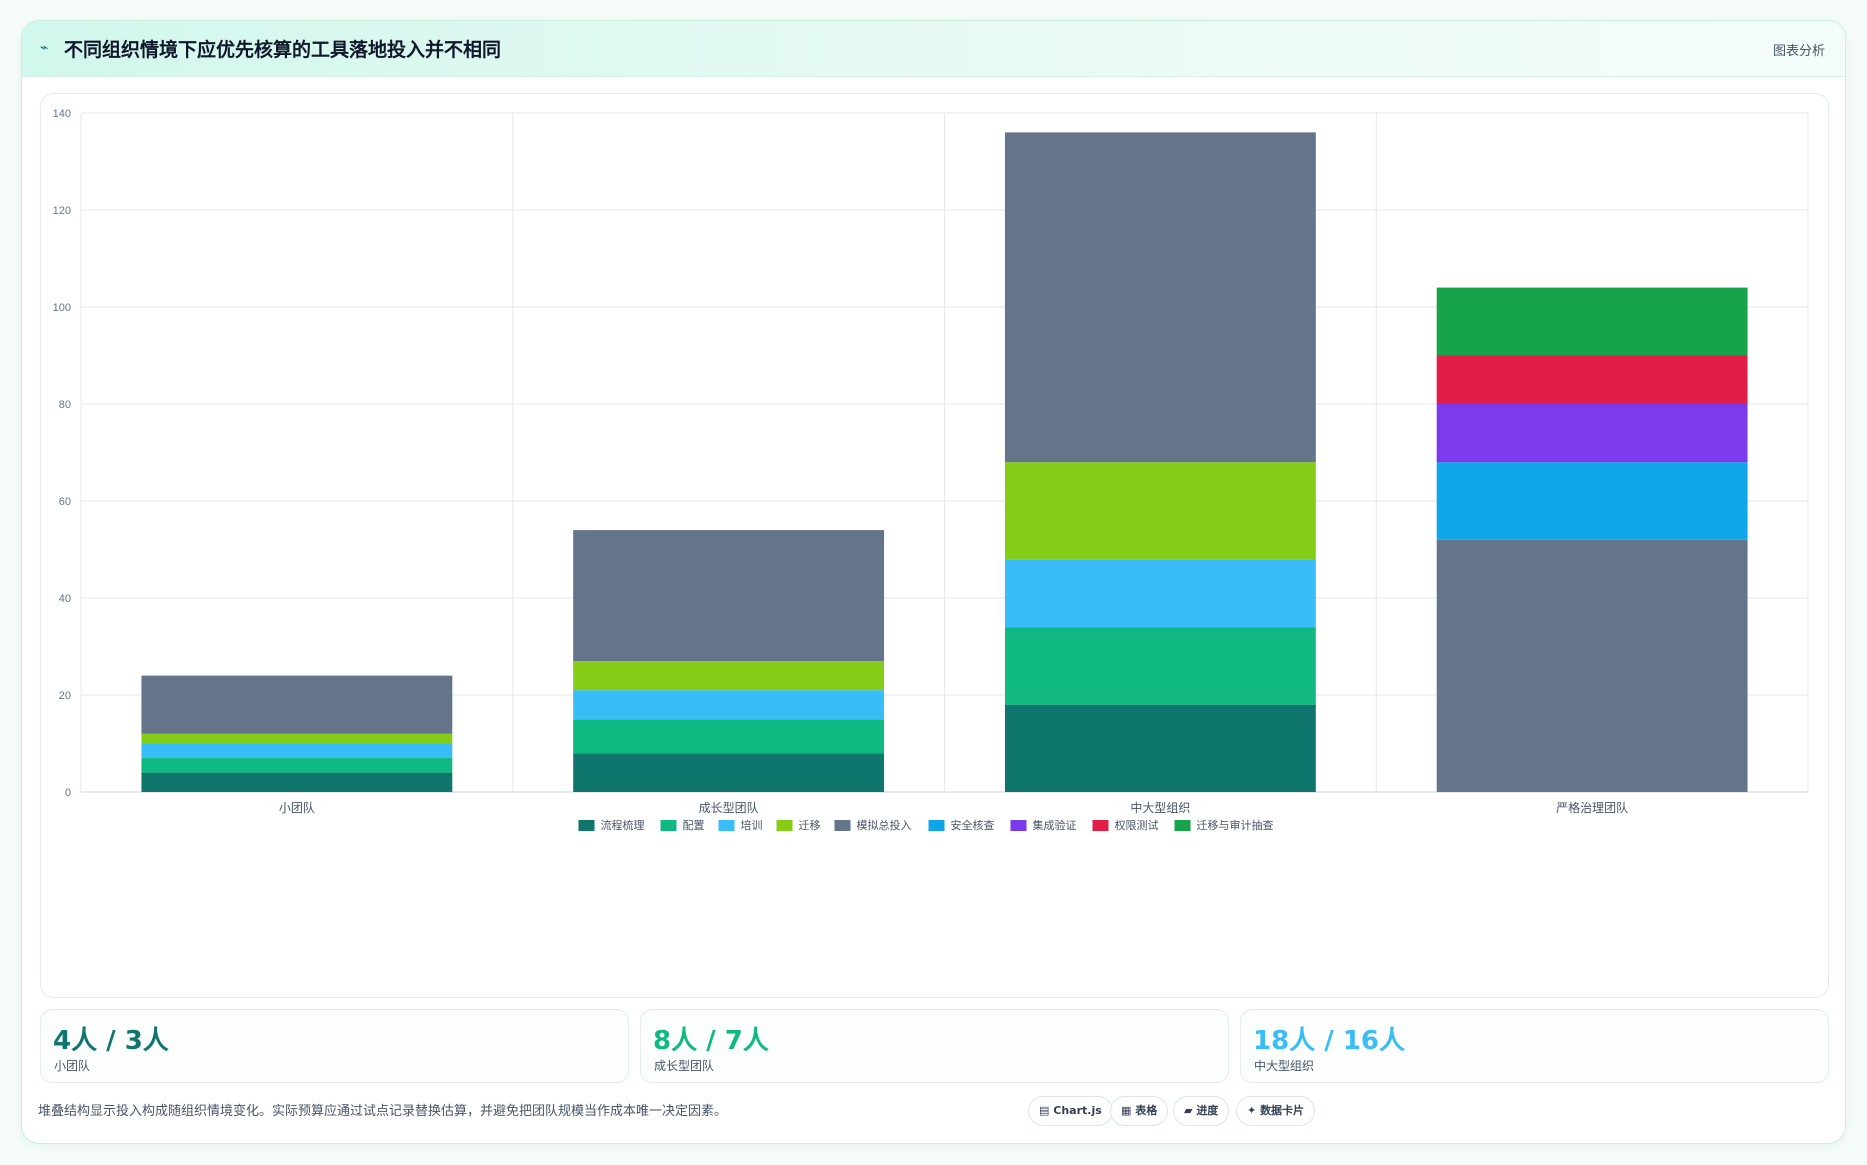 This screenshot has height=1165, width=1867. I want to click on x-tick-label: 小团队, so click(297, 807).